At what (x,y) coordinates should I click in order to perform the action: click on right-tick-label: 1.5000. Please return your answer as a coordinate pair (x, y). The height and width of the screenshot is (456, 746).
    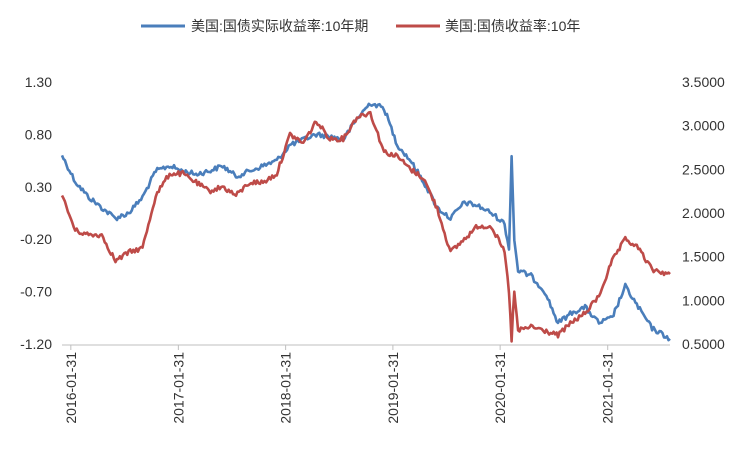
    Looking at the image, I should click on (703, 257).